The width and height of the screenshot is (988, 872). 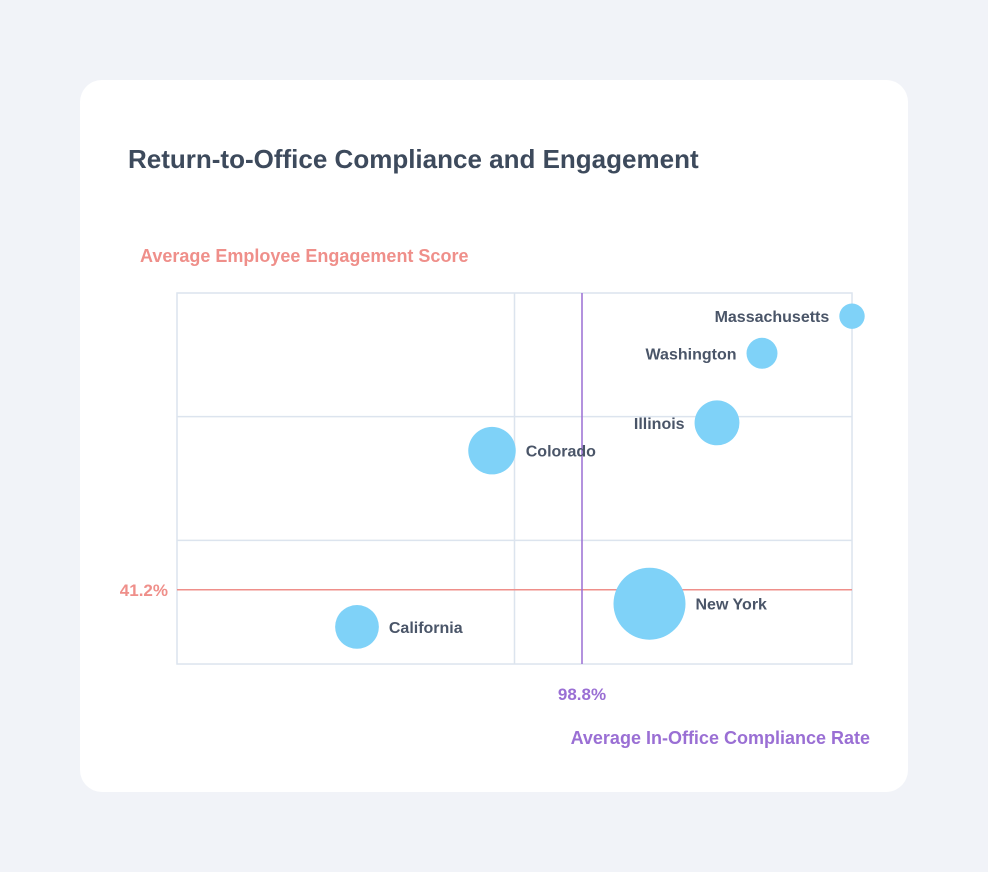 I want to click on x-axis-label: Average In-Office Compliance Rate, so click(x=720, y=738).